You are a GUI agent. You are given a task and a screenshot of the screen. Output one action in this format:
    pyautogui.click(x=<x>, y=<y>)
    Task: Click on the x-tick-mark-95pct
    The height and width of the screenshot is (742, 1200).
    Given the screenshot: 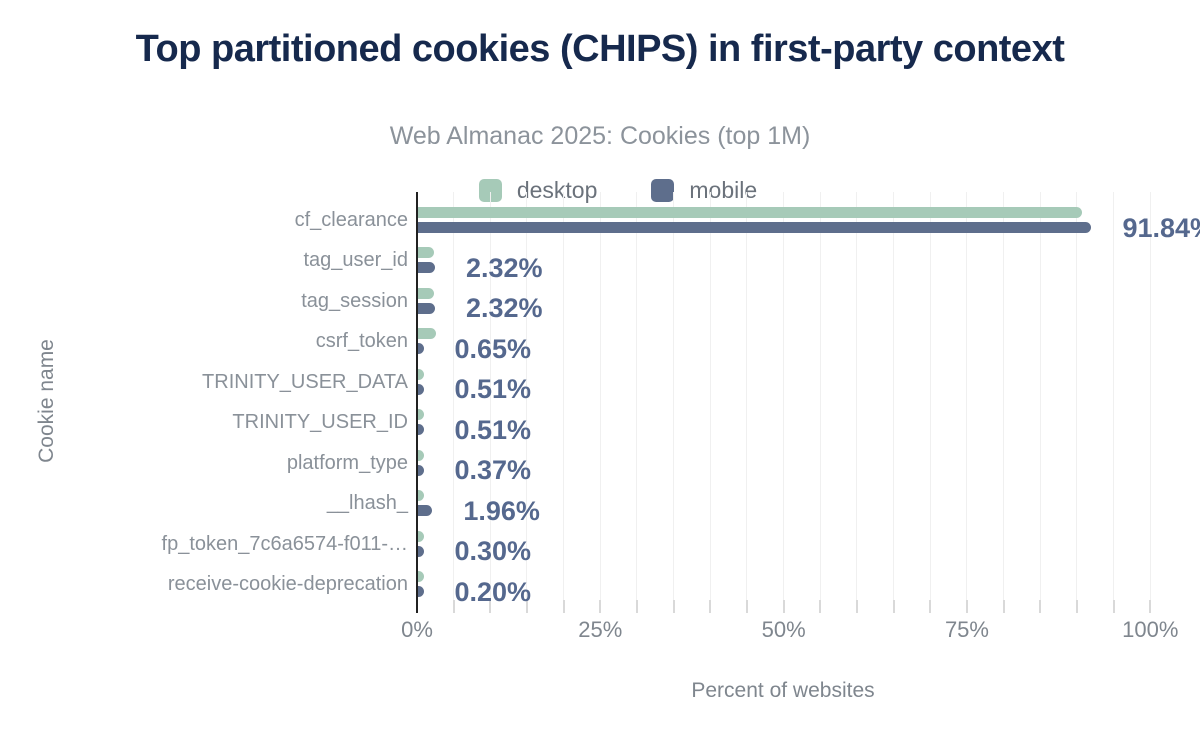 What is the action you would take?
    pyautogui.click(x=1113, y=606)
    